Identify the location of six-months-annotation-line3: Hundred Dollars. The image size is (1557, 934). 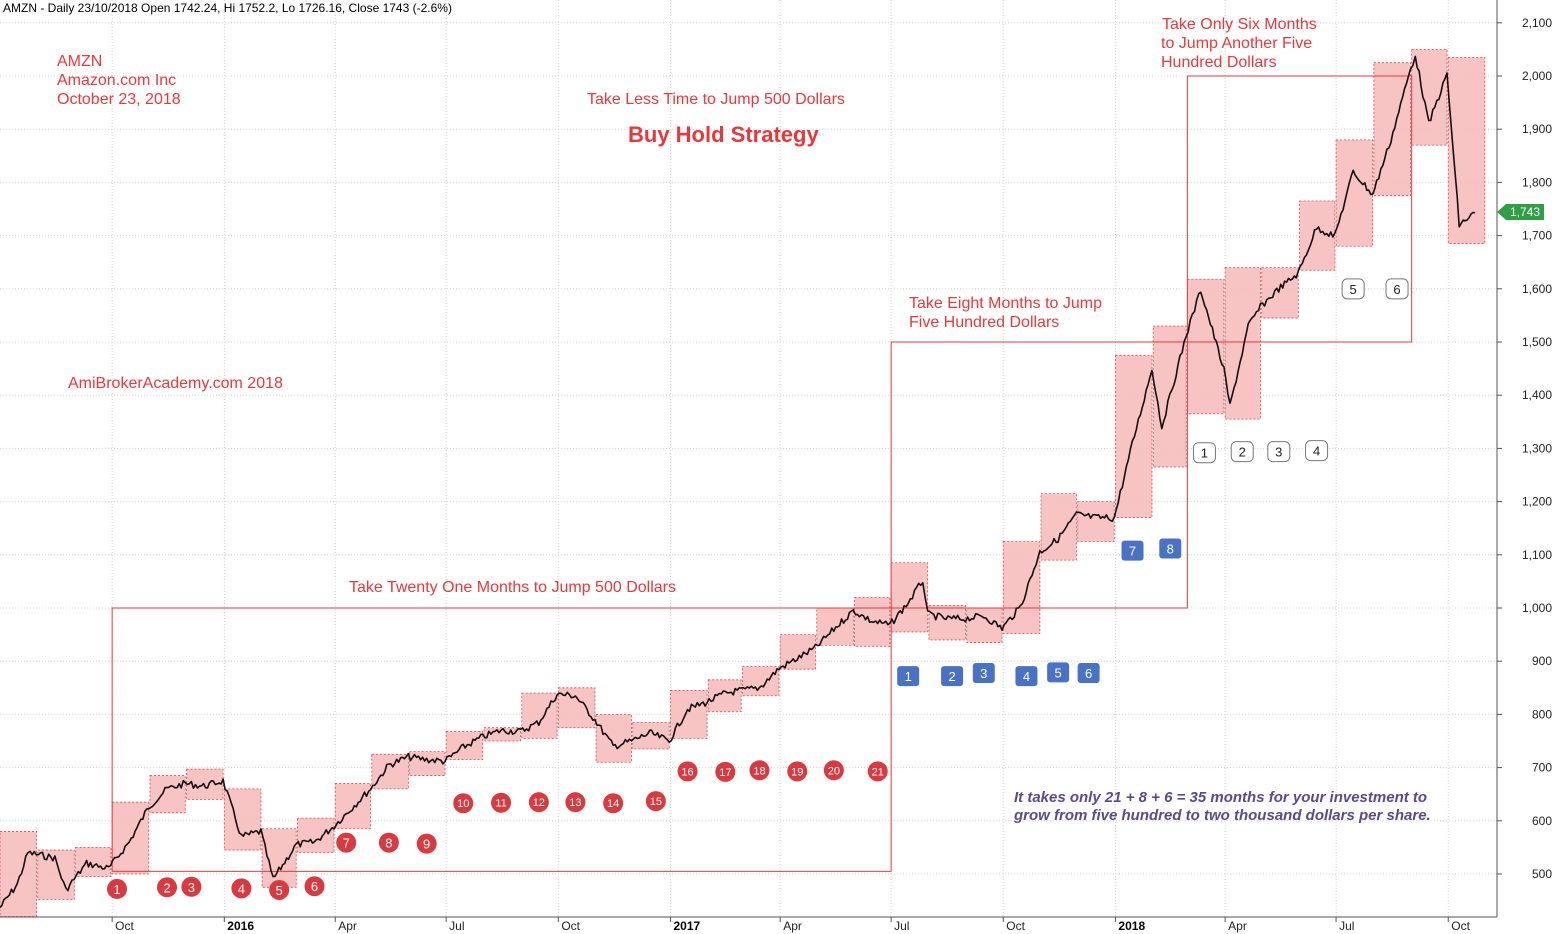
(1219, 62).